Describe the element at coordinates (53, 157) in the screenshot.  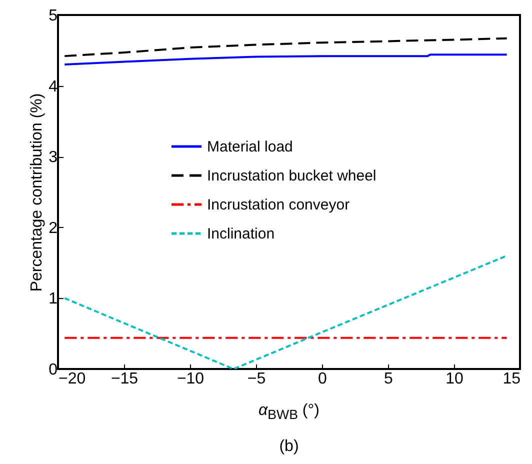
I see `y-tick-label: 3` at that location.